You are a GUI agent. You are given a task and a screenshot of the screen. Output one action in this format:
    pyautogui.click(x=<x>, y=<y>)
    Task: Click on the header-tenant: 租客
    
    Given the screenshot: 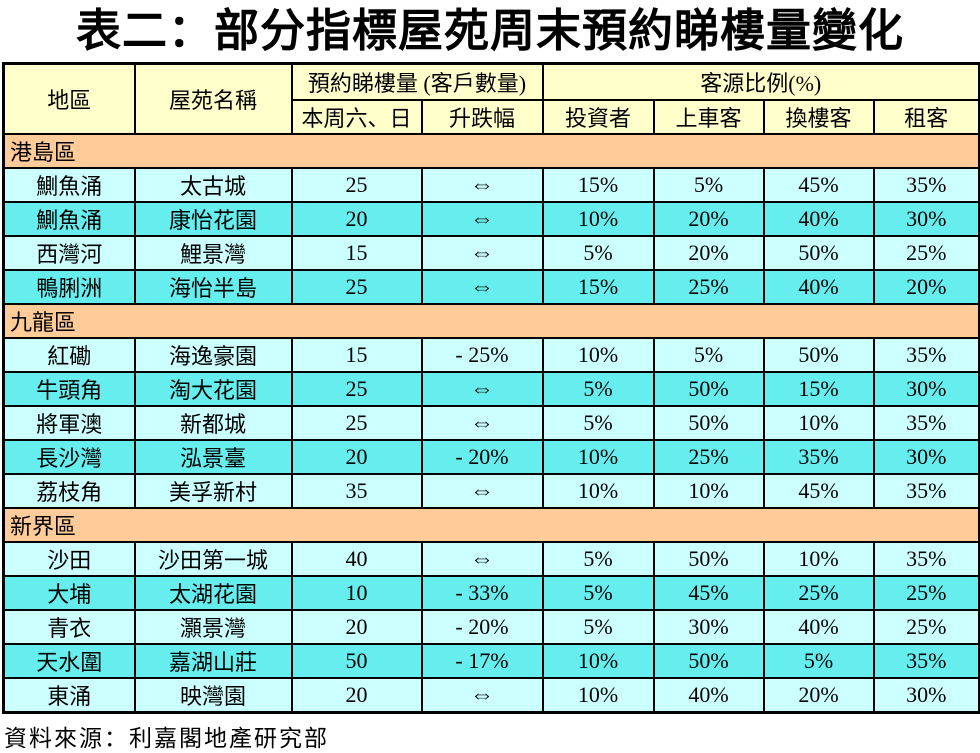 What is the action you would take?
    pyautogui.click(x=926, y=117)
    